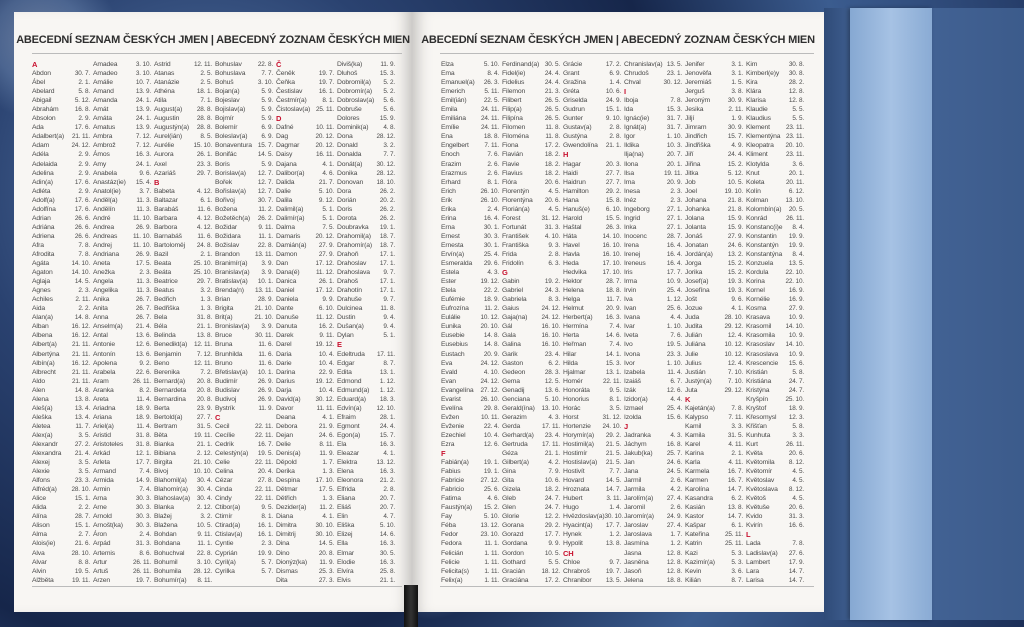  What do you see at coordinates (690, 119) in the screenshot?
I see `name: Jiljí` at bounding box center [690, 119].